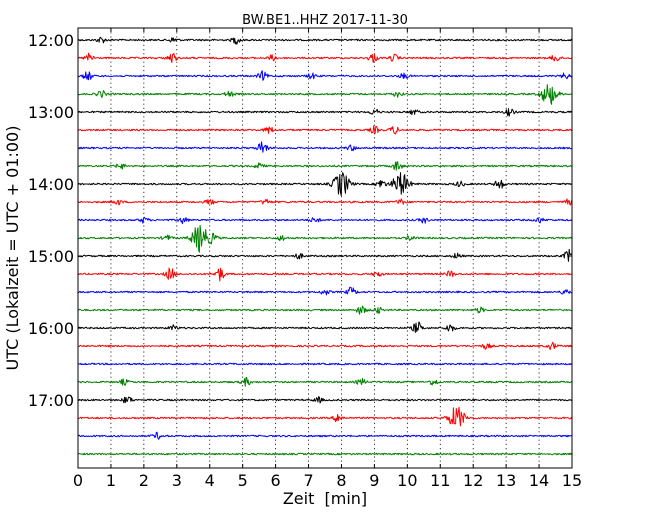  What do you see at coordinates (308, 480) in the screenshot?
I see `x-tick-label: 7` at bounding box center [308, 480].